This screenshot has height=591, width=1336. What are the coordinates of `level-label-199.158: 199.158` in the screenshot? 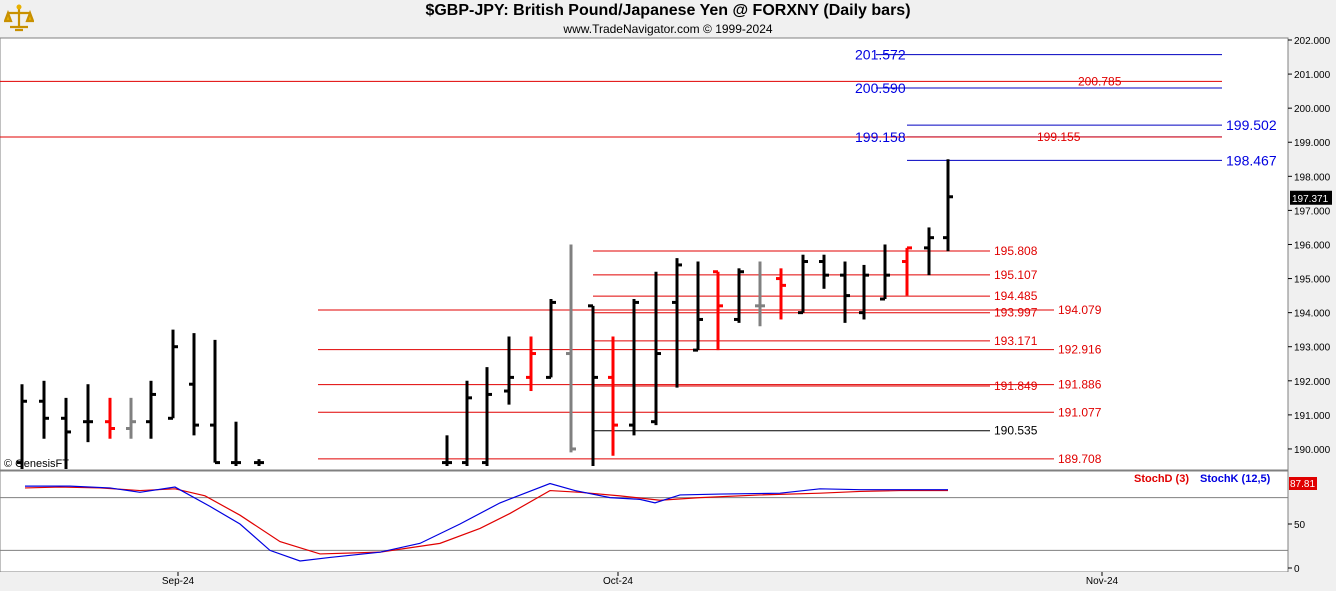 It's located at (880, 137).